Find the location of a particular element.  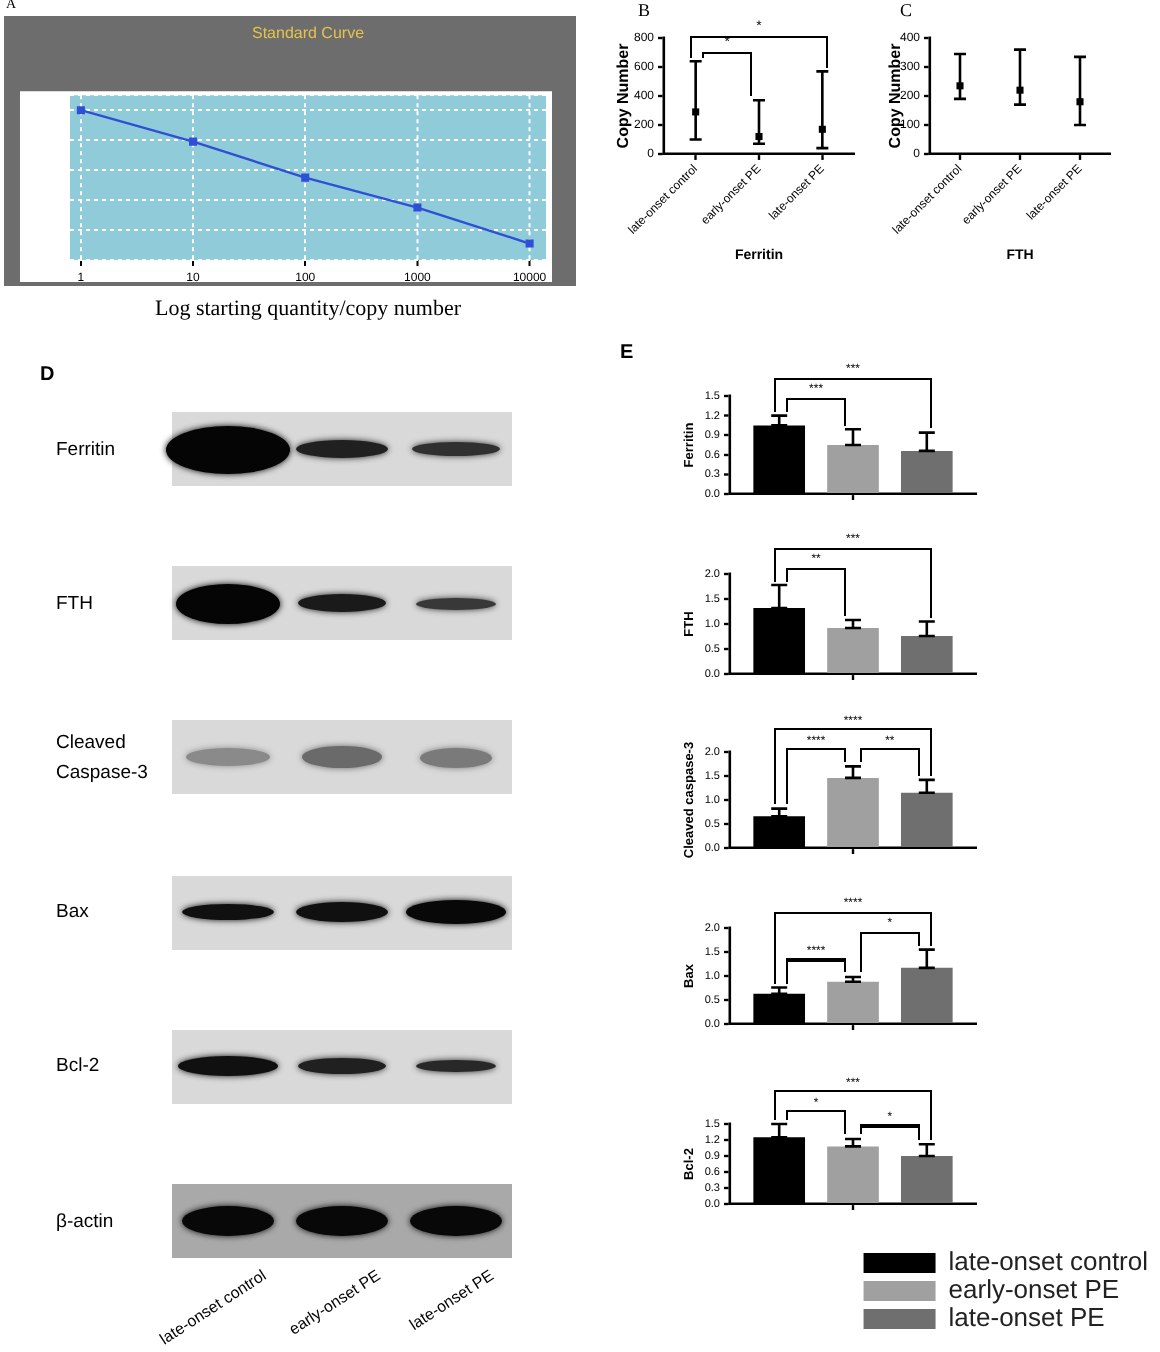

y-axis-title: Copy Number is located at coordinates (623, 96).